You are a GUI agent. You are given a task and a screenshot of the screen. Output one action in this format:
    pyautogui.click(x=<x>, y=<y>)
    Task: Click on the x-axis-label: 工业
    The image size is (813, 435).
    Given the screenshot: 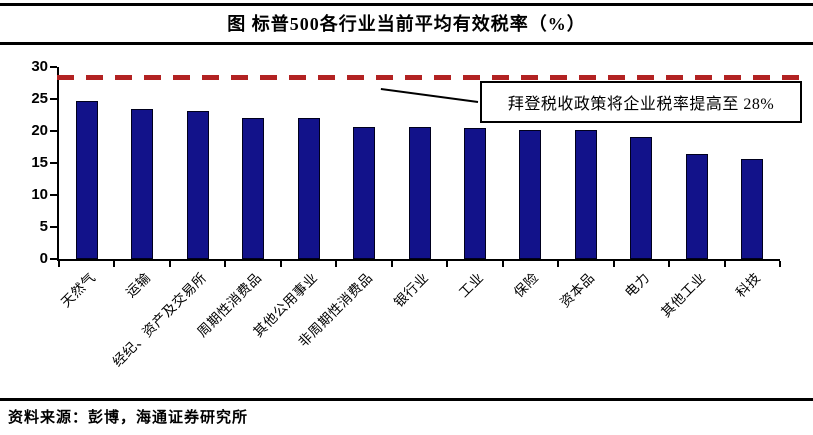 What is the action you would take?
    pyautogui.click(x=471, y=285)
    